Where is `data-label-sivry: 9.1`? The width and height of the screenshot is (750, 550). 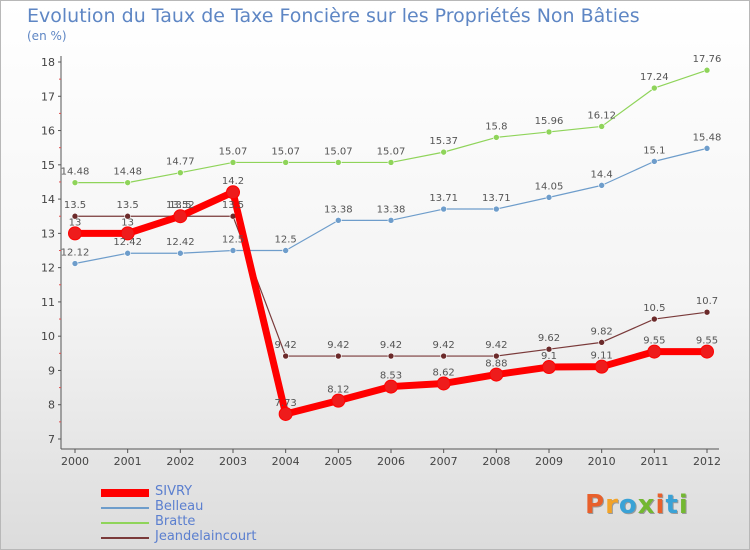
data-label-sivry: 9.1 is located at coordinates (549, 356).